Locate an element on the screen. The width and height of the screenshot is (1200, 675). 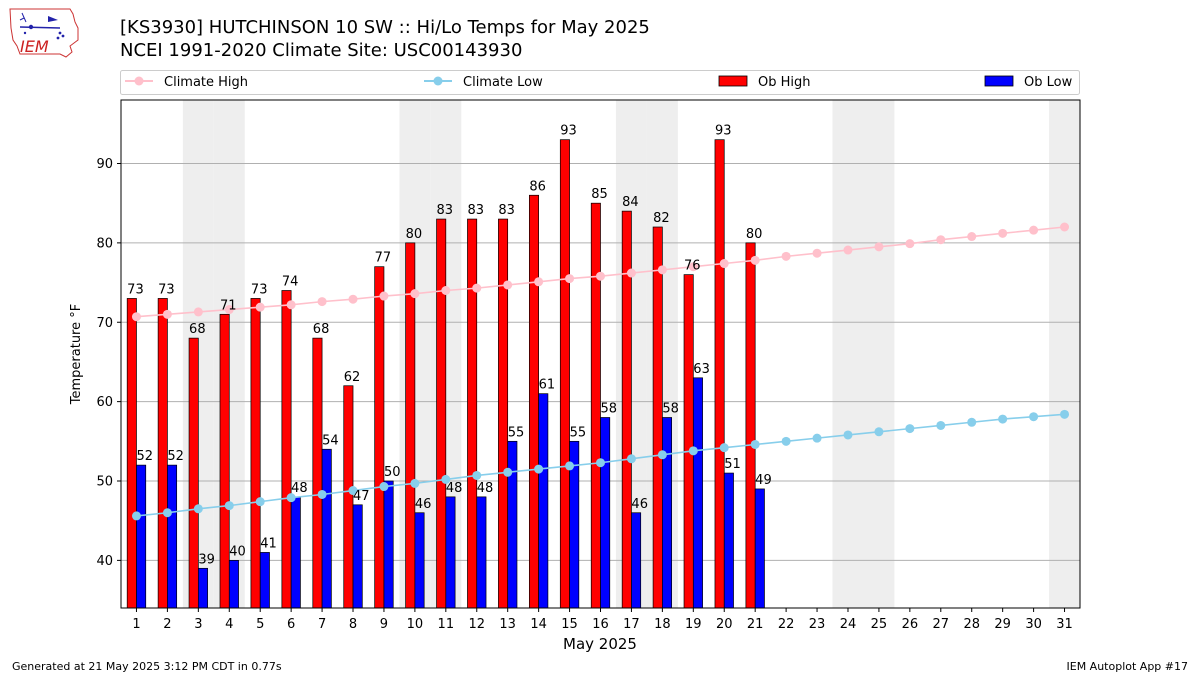
ob-high-label-17: 84 is located at coordinates (630, 202).